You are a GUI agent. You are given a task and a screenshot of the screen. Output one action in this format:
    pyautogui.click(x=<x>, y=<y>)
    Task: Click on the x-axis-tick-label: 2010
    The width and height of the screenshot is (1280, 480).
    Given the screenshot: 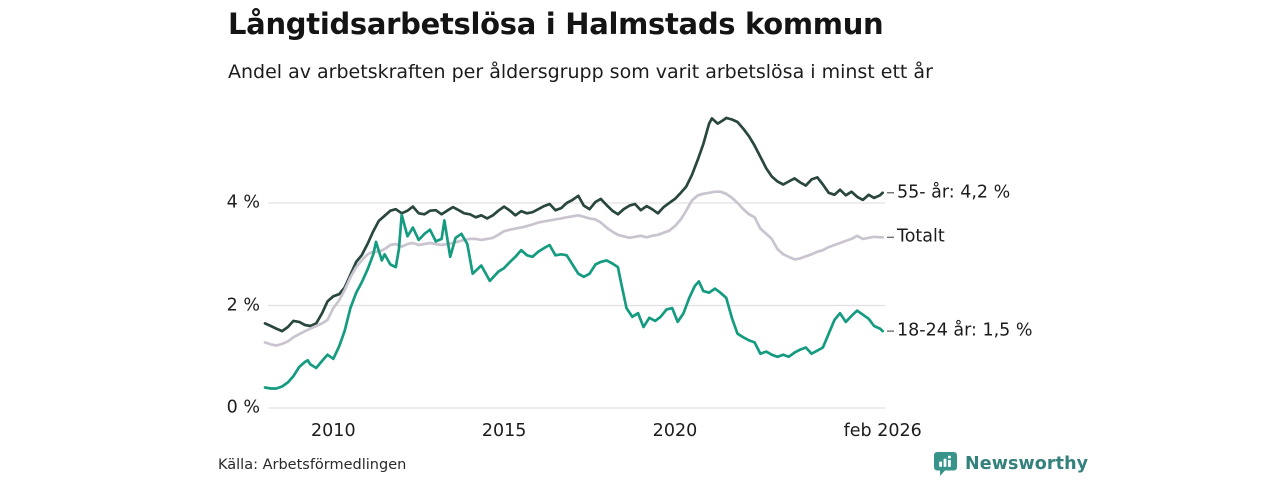 What is the action you would take?
    pyautogui.click(x=333, y=431)
    